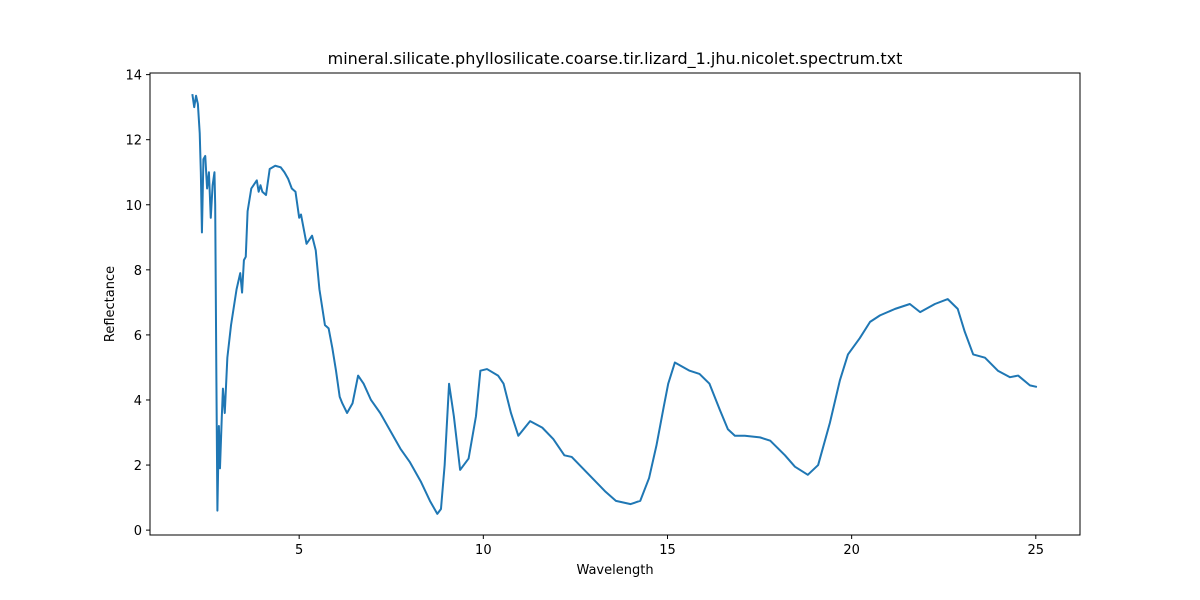 This screenshot has width=1200, height=600. What do you see at coordinates (138, 531) in the screenshot?
I see `y-tick-label: 0` at bounding box center [138, 531].